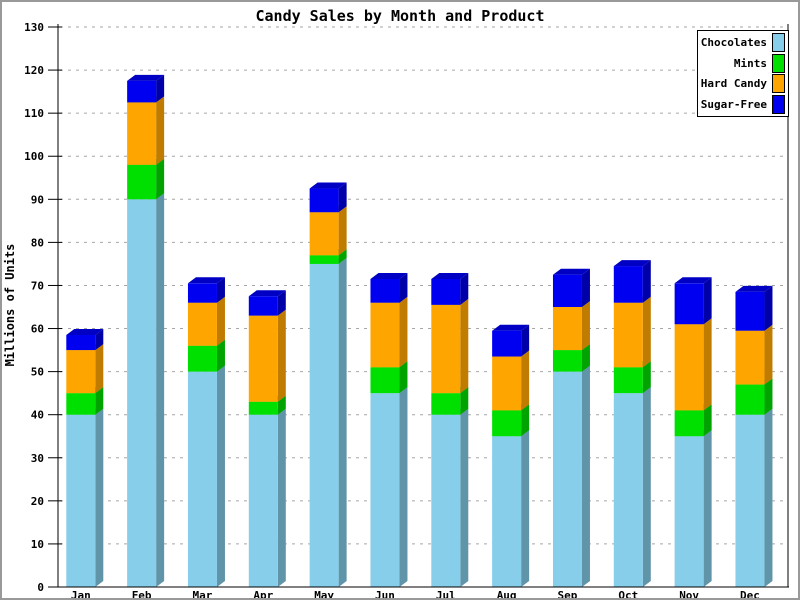 The image size is (800, 600). What do you see at coordinates (203, 594) in the screenshot?
I see `x-tick-label: Mar` at bounding box center [203, 594].